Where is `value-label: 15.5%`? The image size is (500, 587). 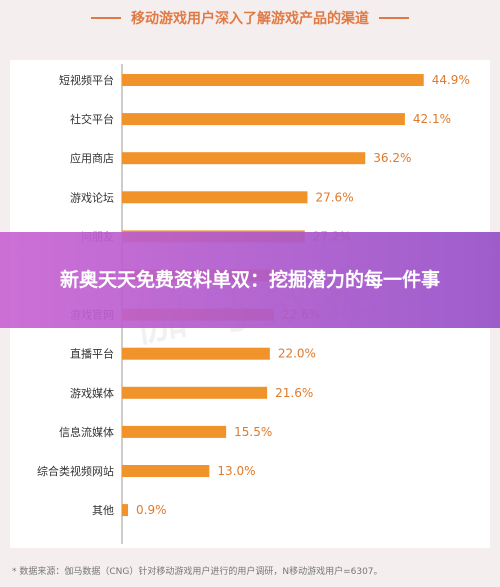
value-label: 15.5% is located at coordinates (253, 432).